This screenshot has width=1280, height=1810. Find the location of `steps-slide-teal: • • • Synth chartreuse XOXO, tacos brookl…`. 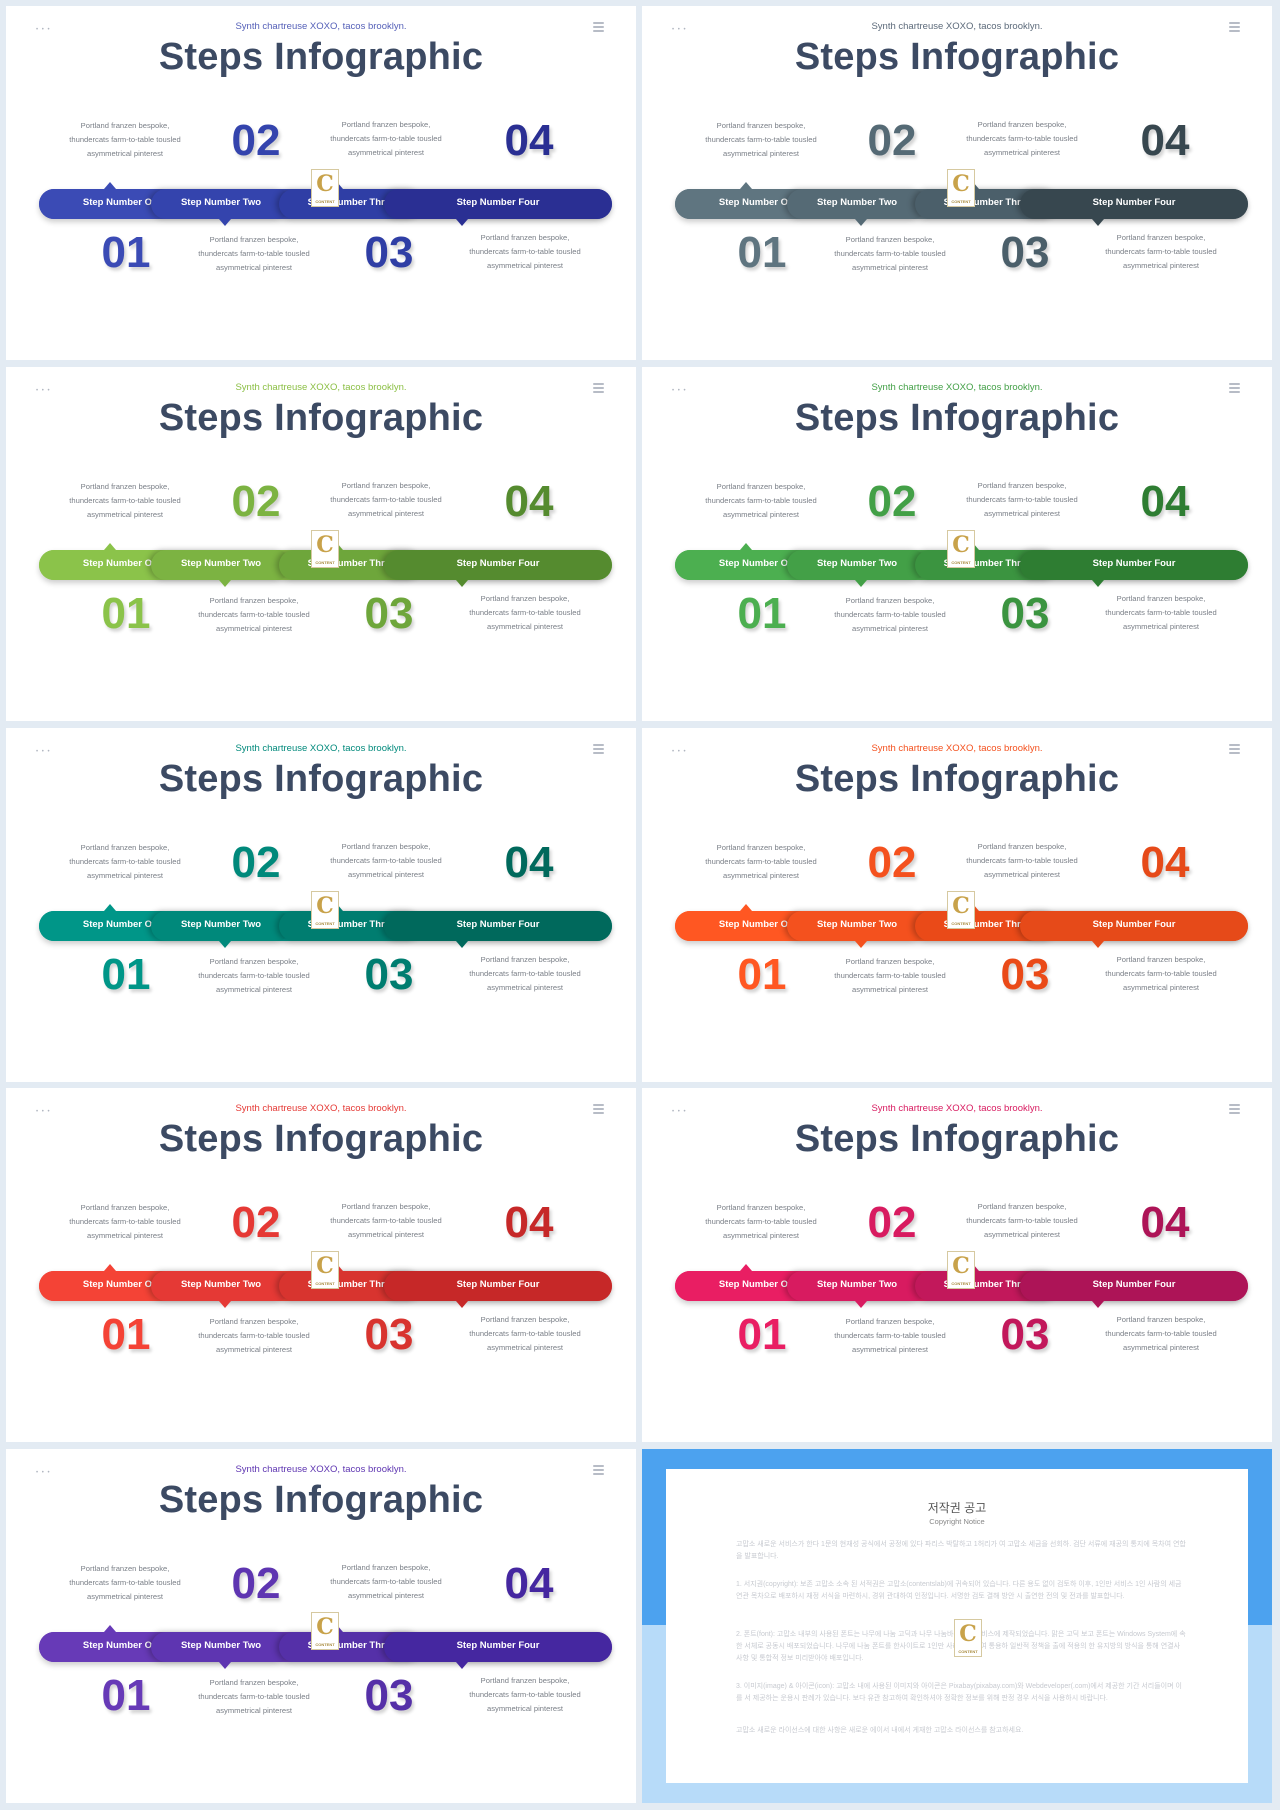

steps-slide-teal: • • • Synth chartreuse XOXO, tacos brookl… is located at coordinates (321, 905).